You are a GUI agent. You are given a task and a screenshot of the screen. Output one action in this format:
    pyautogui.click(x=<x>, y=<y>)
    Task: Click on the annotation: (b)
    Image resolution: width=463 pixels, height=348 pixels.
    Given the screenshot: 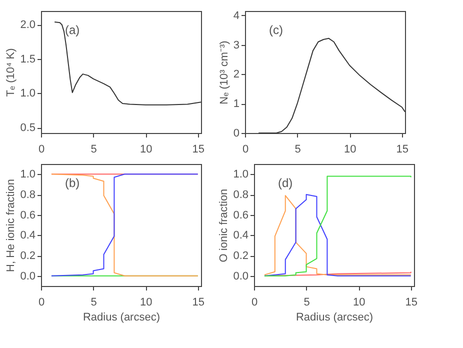 What is the action you would take?
    pyautogui.click(x=72, y=183)
    